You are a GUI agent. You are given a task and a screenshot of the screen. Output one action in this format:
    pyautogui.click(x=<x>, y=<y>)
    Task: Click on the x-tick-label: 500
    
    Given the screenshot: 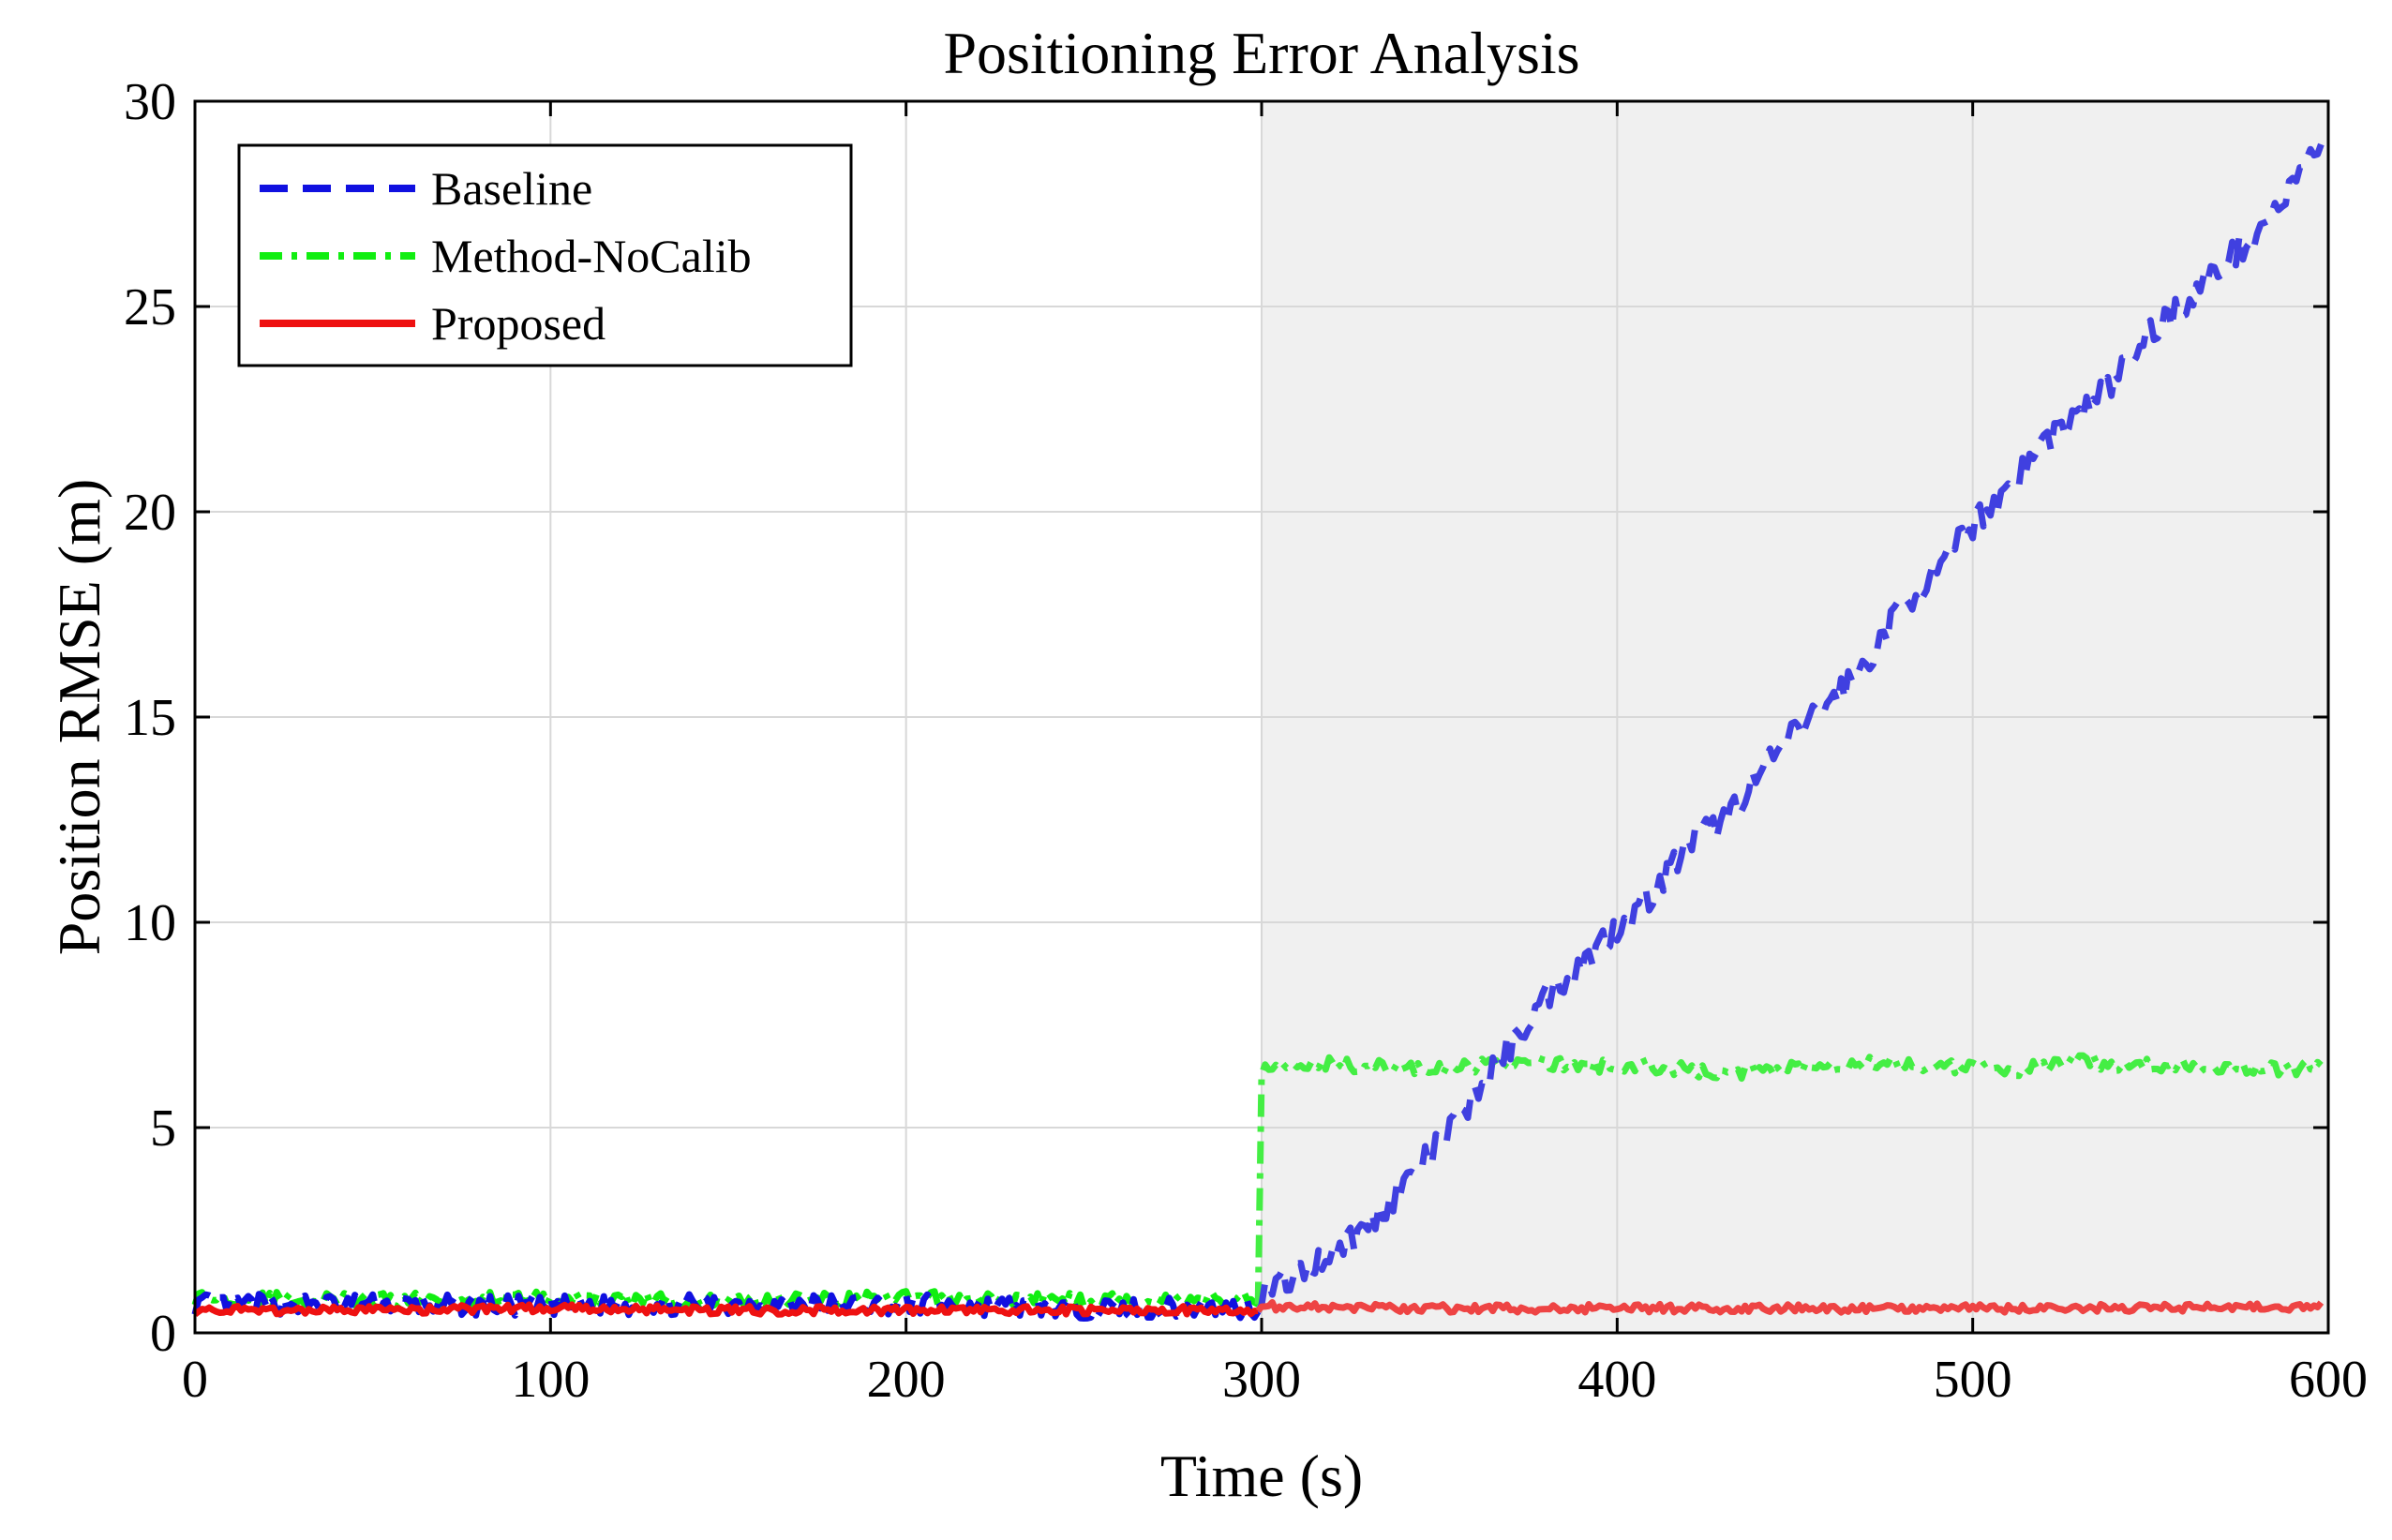 What is the action you would take?
    pyautogui.click(x=1973, y=1380)
    